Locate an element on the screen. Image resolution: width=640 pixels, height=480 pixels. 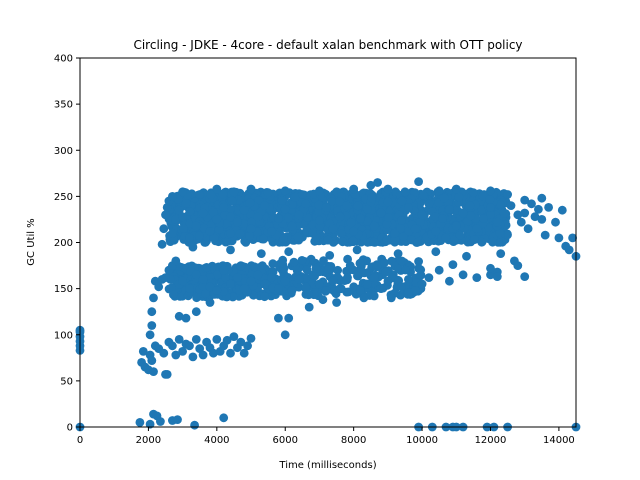
x-tick-label: 6000 is located at coordinates (285, 440).